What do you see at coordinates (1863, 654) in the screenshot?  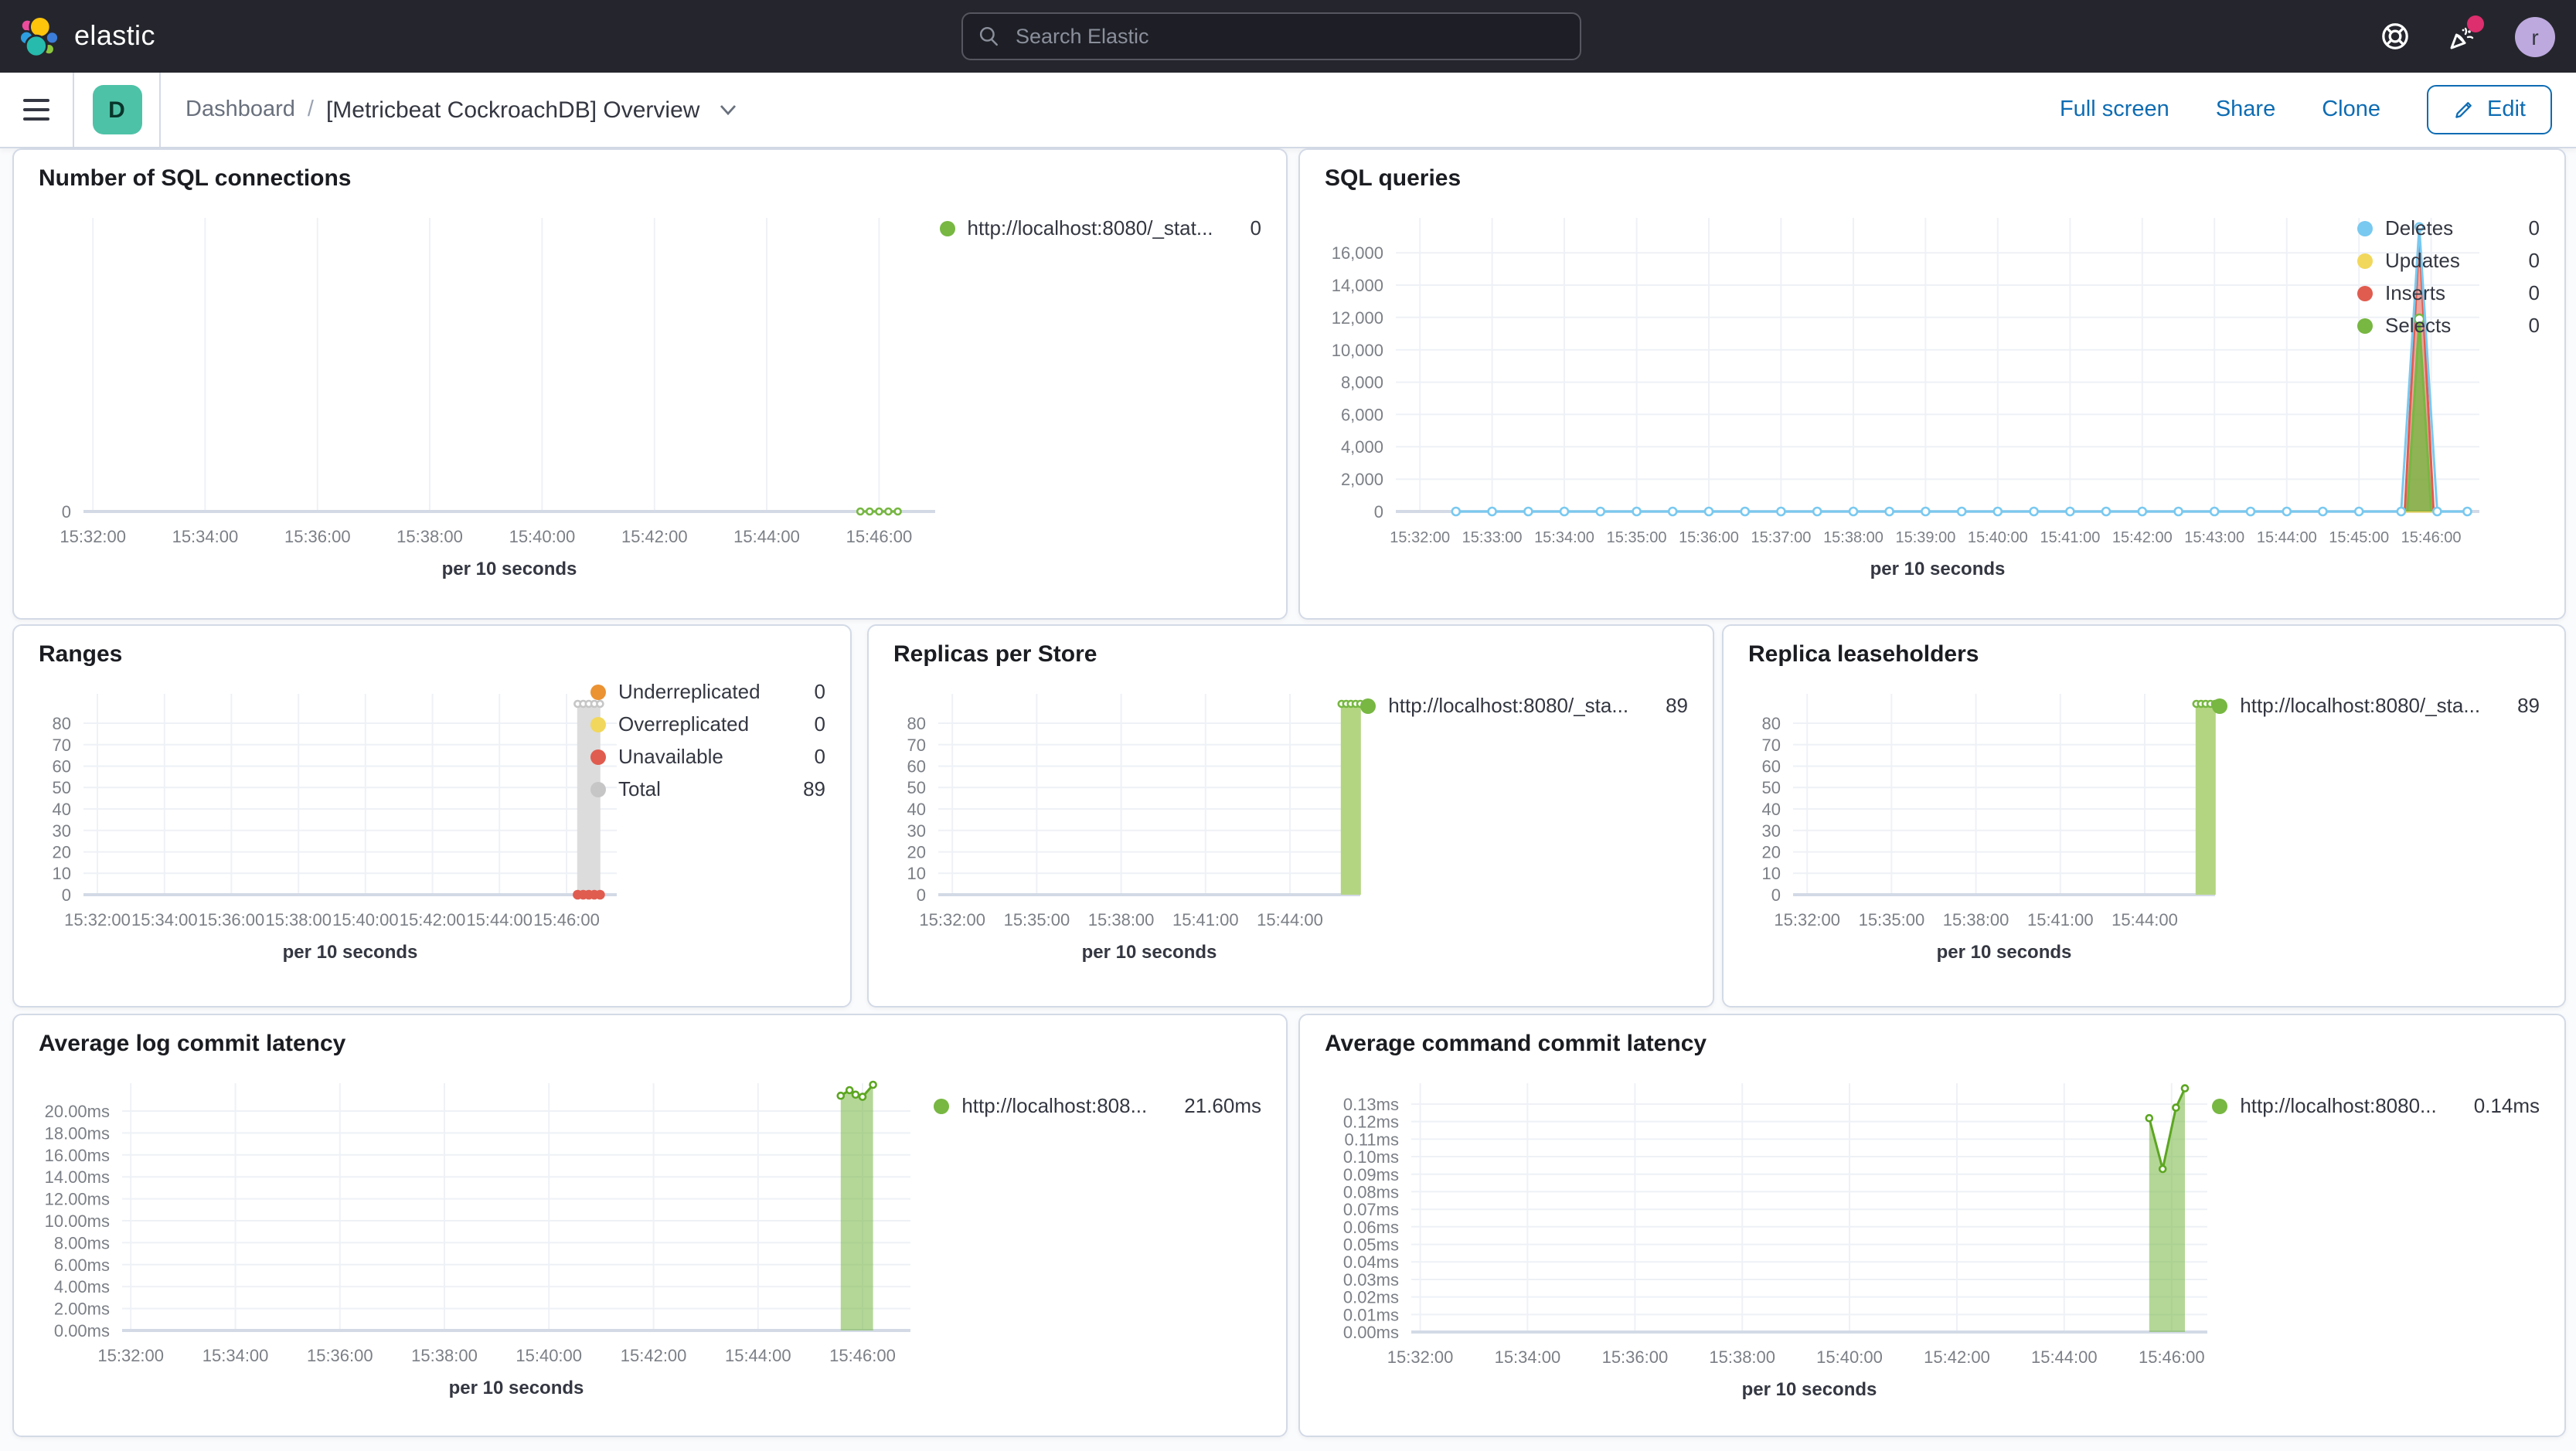 I see `panel-title: Replica leaseholders` at bounding box center [1863, 654].